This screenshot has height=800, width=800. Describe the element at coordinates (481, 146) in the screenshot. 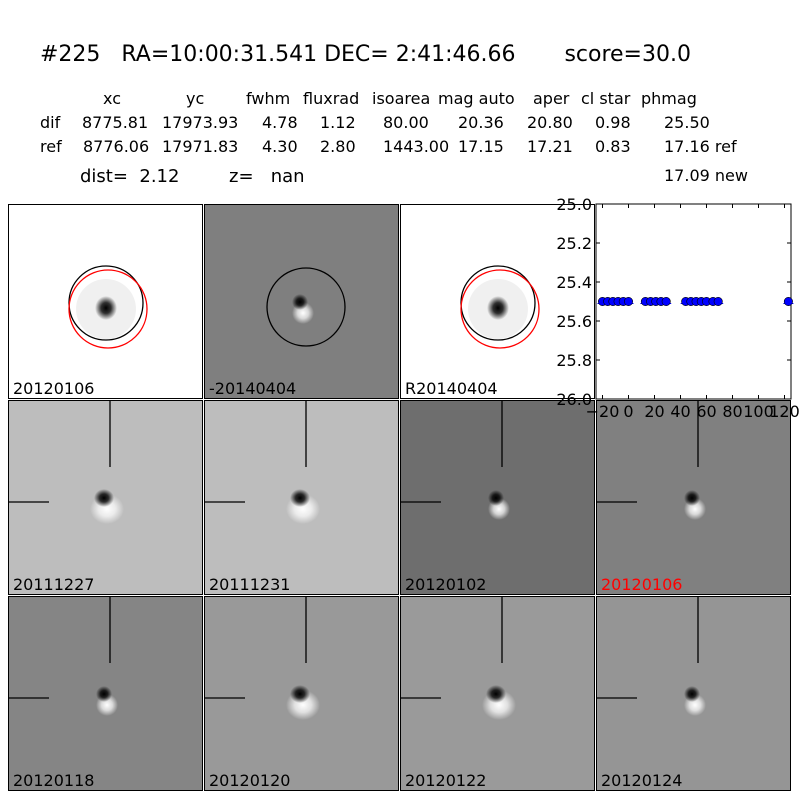

I see `table-cell: 17.15` at that location.